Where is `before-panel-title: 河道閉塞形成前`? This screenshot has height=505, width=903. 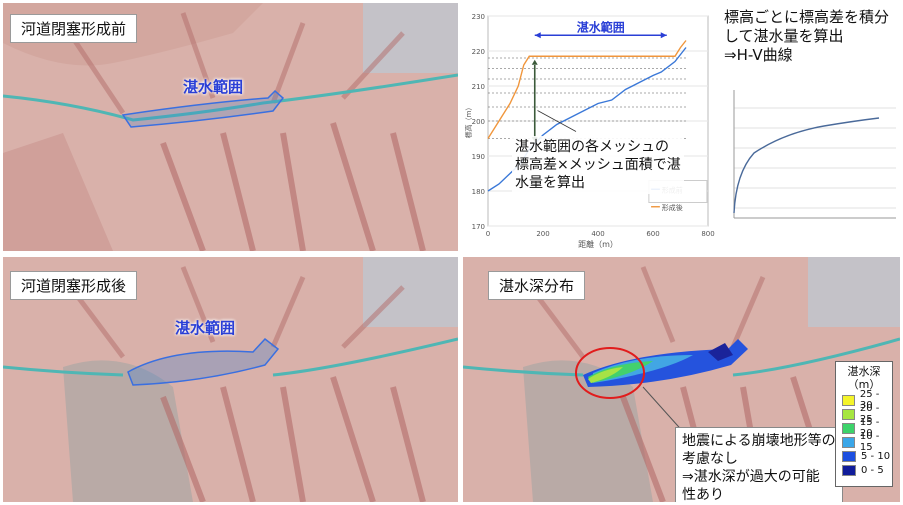 before-panel-title: 河道閉塞形成前 is located at coordinates (74, 28).